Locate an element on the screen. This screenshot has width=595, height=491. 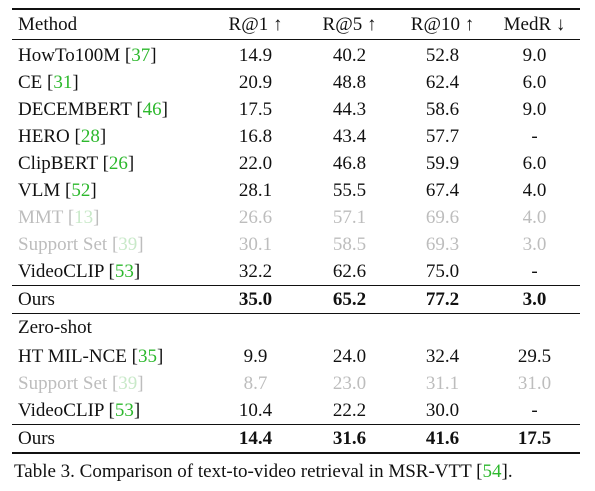
r1-cell: 20.9 is located at coordinates (255, 82).